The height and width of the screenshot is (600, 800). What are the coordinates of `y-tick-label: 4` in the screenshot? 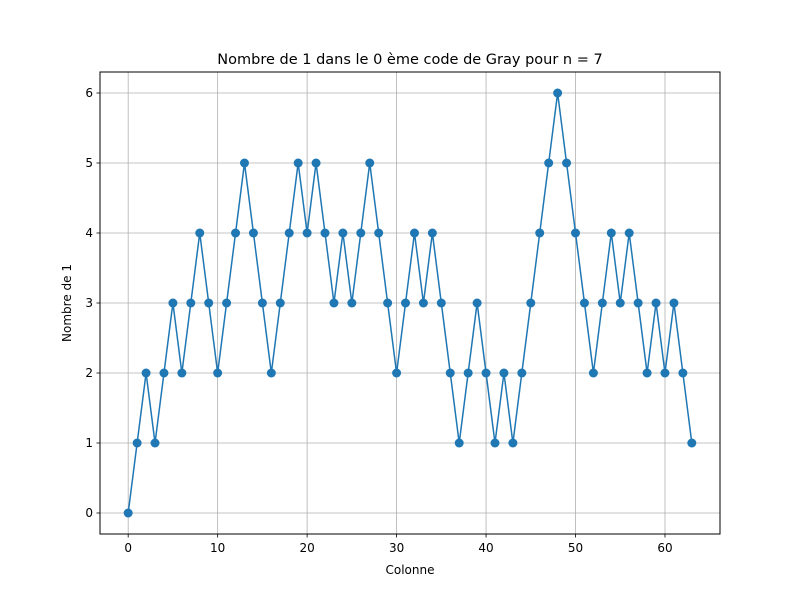 It's located at (89, 233).